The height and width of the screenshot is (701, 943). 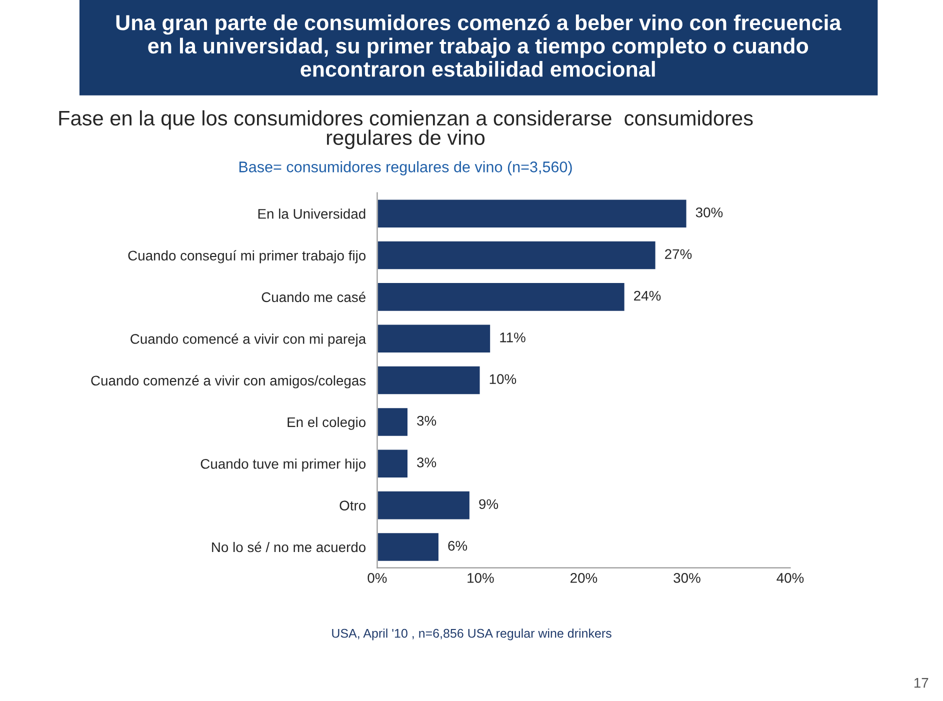 I want to click on y-tick-label: Cuando comencé a vivir con mi pareja, so click(x=248, y=340).